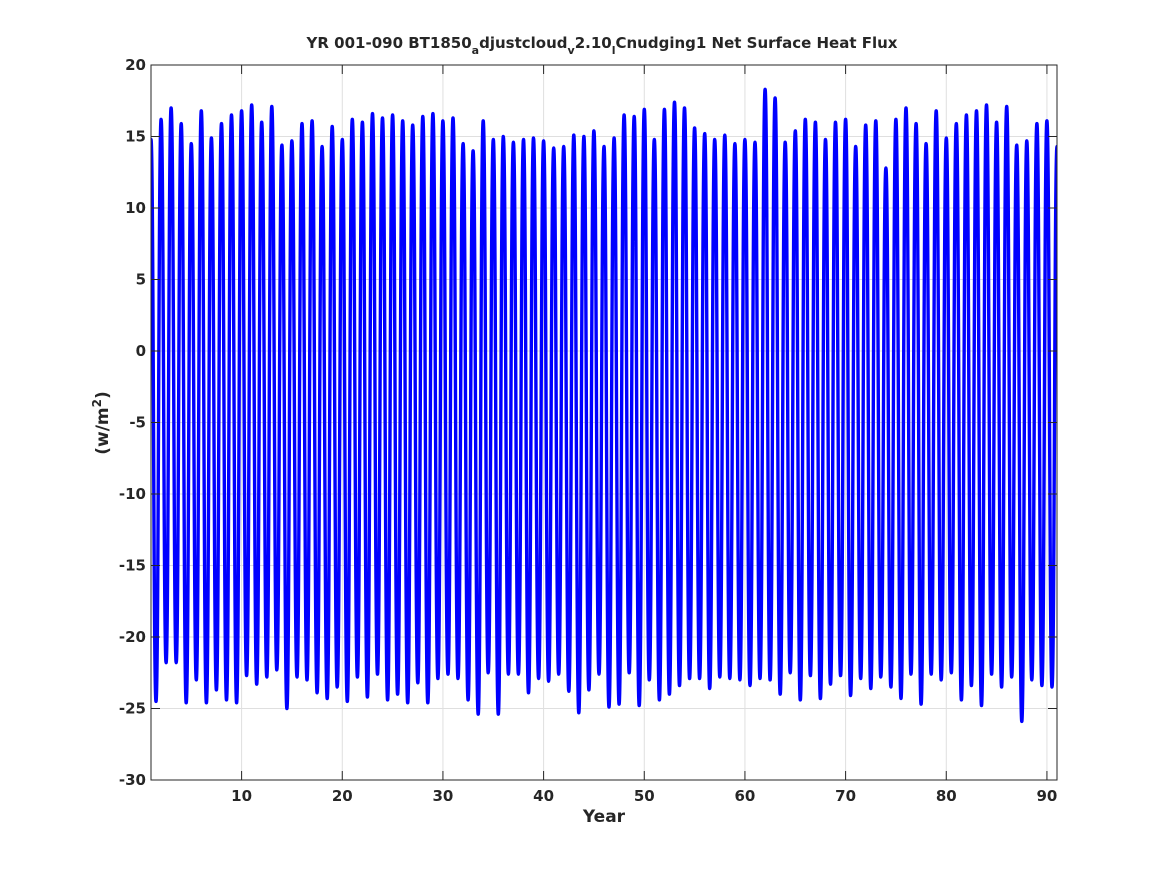 This screenshot has width=1167, height=875. I want to click on x-tick-label: 20, so click(342, 796).